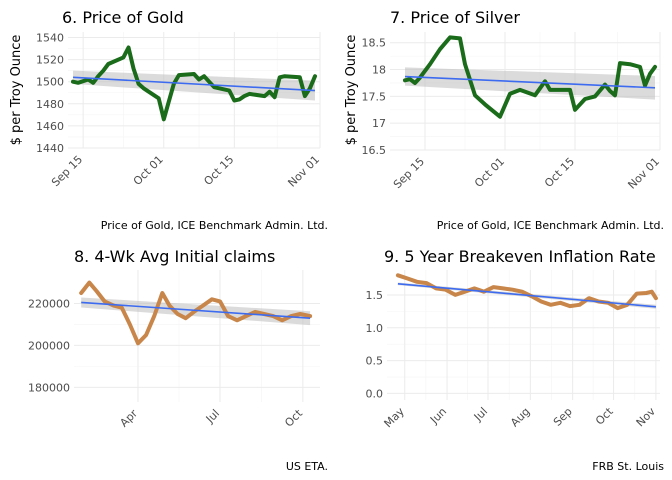 This screenshot has height=480, width=672. I want to click on y-tick-label: 18.5, so click(374, 43).